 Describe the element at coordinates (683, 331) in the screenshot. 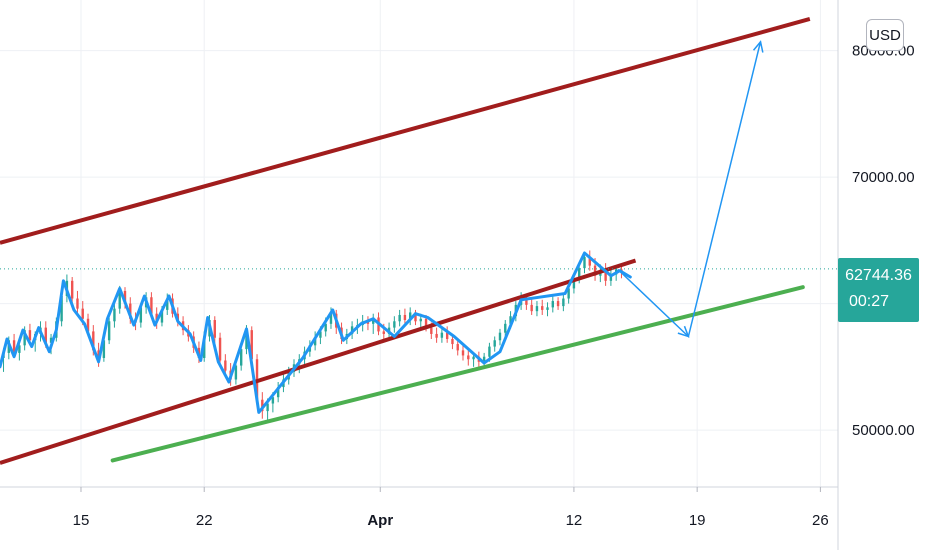

I see `forecast-arrowhead-down` at that location.